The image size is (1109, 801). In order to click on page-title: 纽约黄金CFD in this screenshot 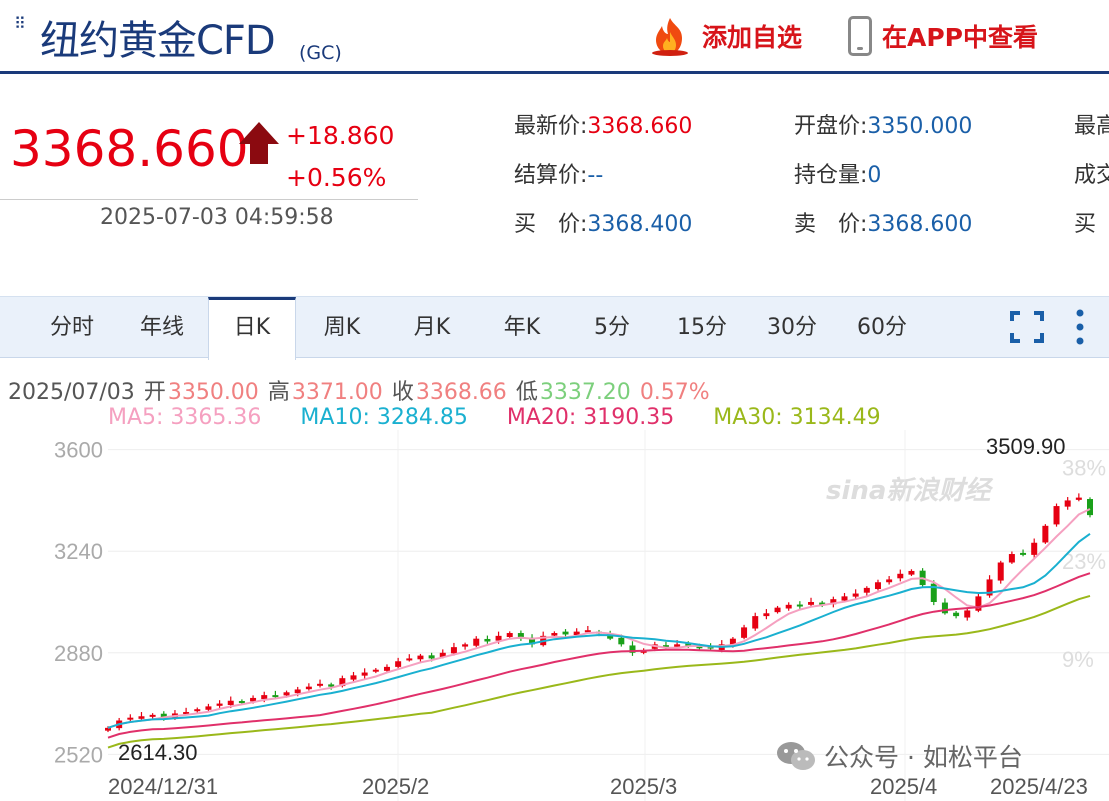, I will do `click(158, 41)`.